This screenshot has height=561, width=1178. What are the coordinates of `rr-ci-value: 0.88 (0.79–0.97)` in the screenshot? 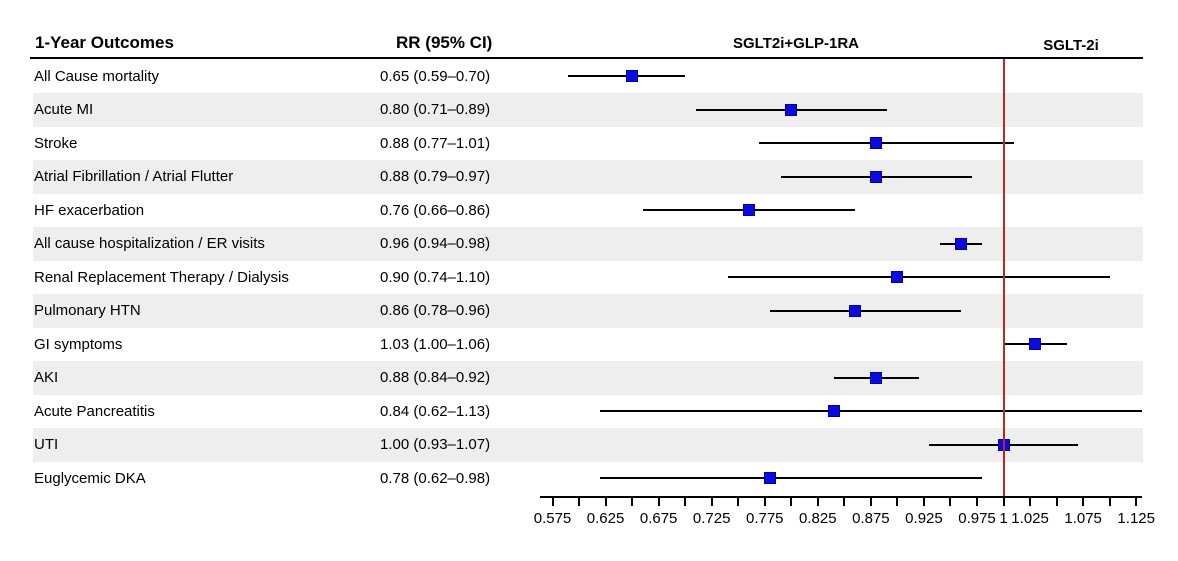 It's located at (435, 176).